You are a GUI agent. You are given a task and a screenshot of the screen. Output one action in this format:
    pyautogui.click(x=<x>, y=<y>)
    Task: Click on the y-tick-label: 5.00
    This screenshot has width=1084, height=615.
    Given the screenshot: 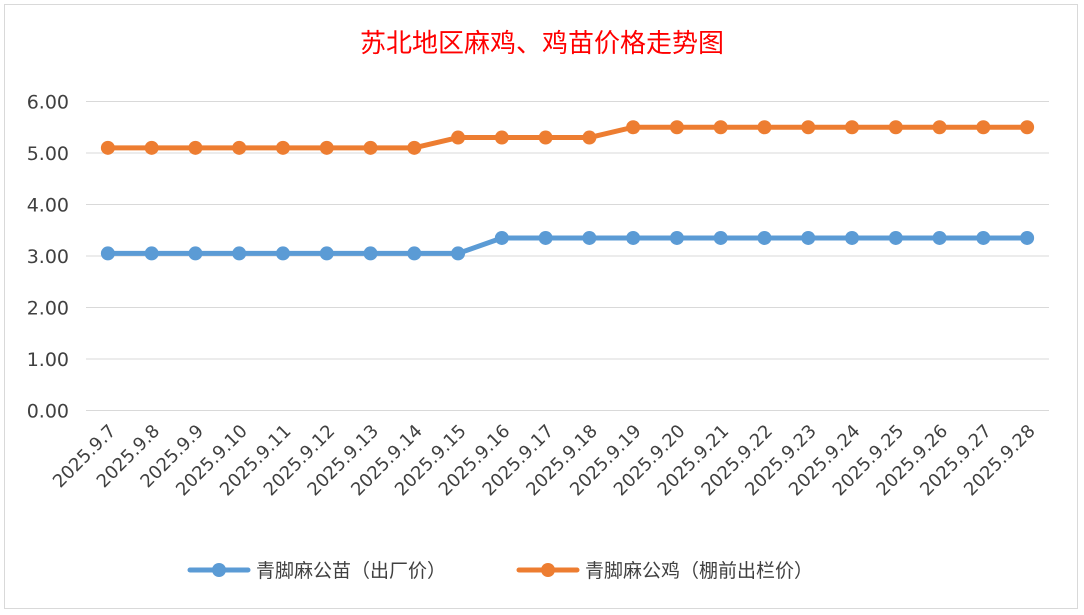 What is the action you would take?
    pyautogui.click(x=48, y=154)
    